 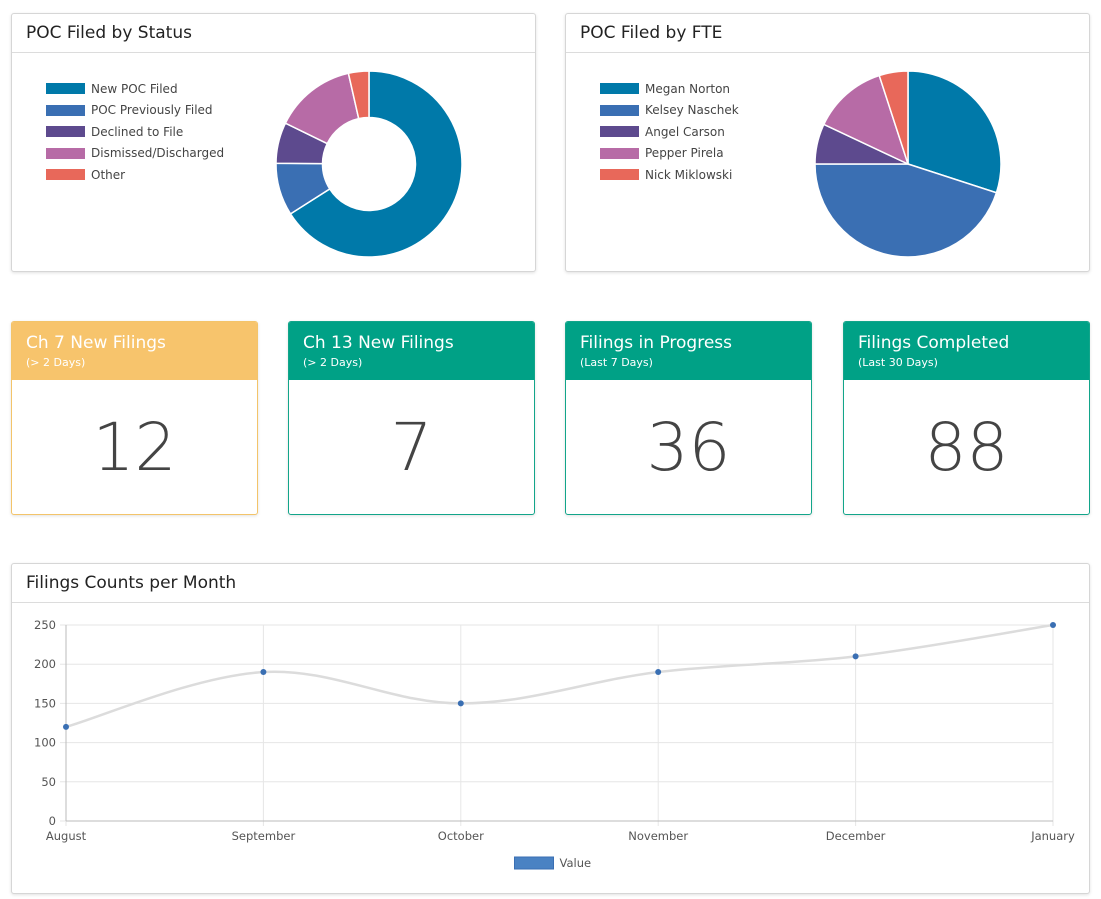 What do you see at coordinates (378, 343) in the screenshot?
I see `stat-title: Ch 13 New Filings` at bounding box center [378, 343].